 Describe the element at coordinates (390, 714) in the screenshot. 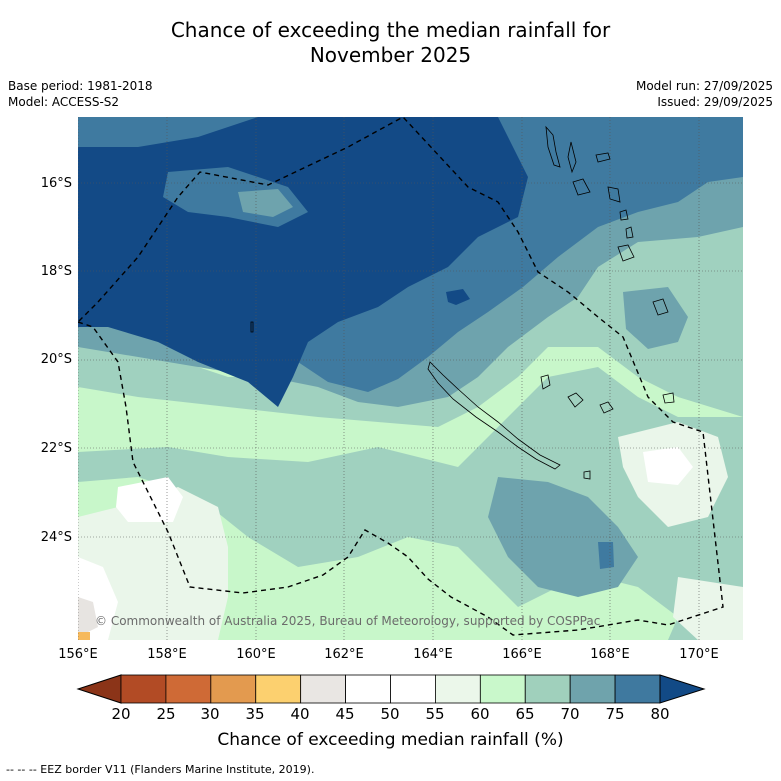

I see `colorbar-tick: 50` at that location.